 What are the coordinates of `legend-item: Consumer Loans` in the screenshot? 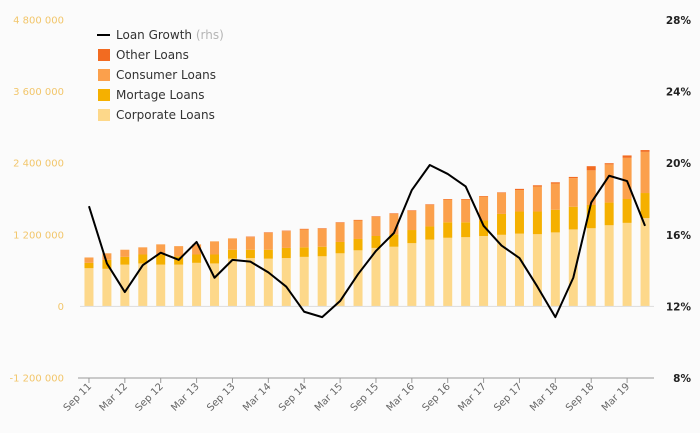 It's located at (157, 75).